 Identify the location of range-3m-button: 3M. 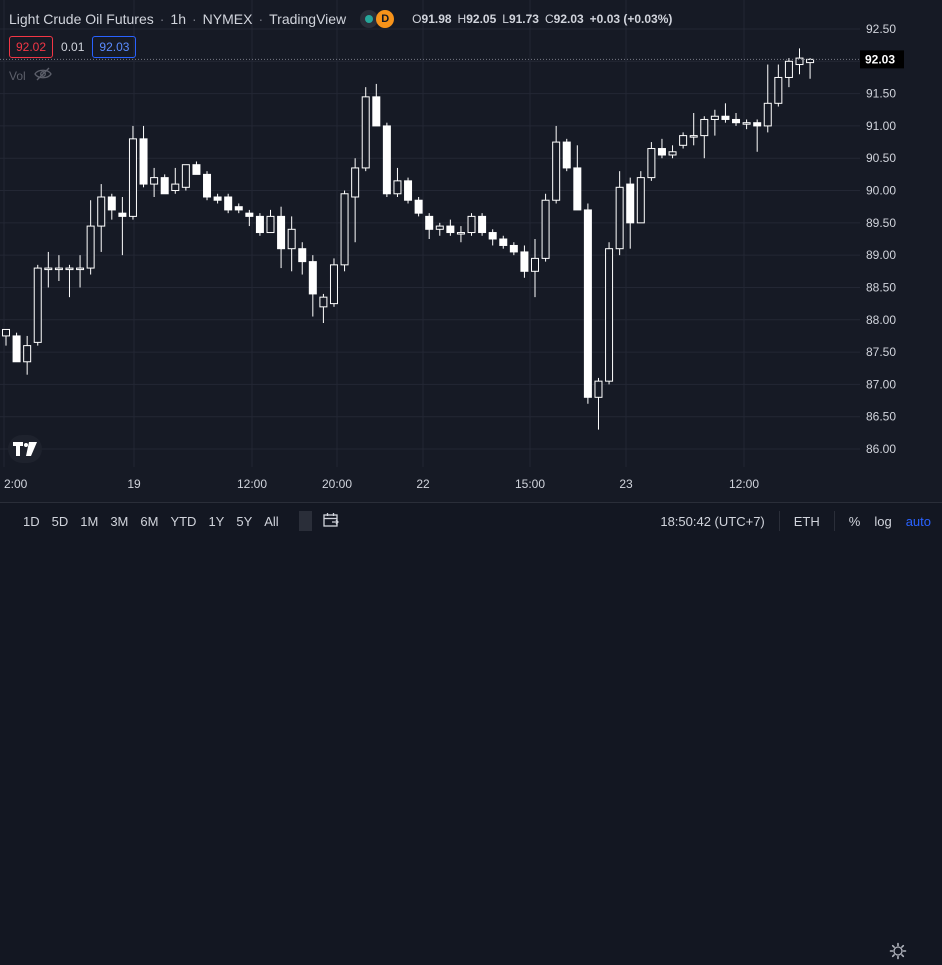
(119, 521).